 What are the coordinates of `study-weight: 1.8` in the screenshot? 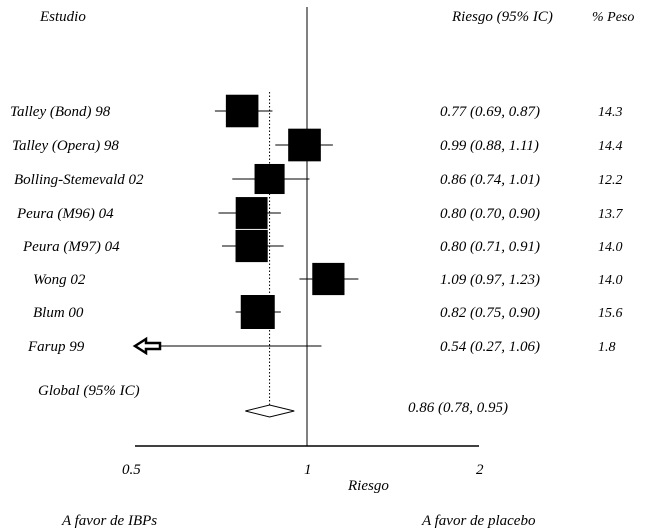 It's located at (607, 347).